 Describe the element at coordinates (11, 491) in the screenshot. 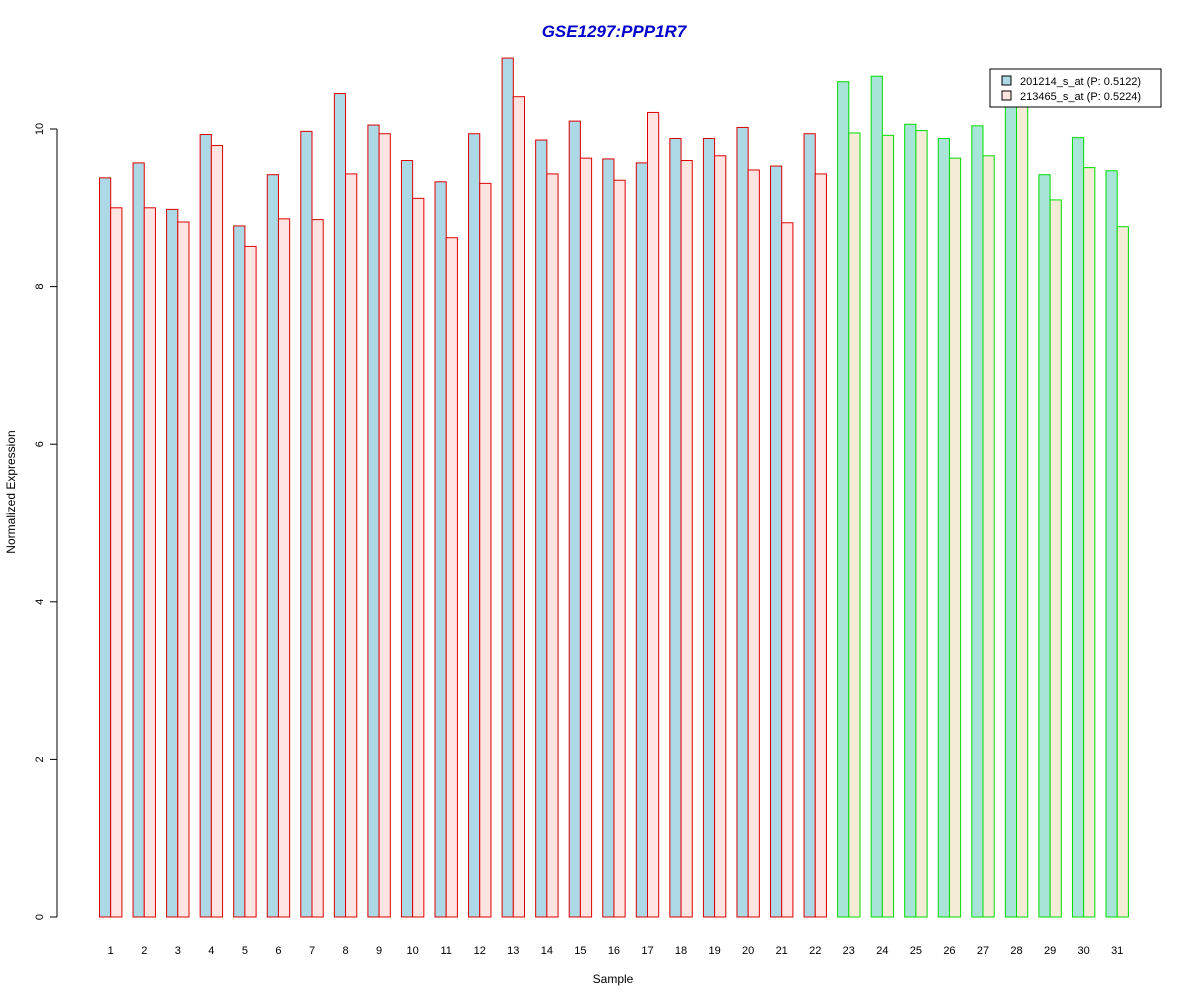

I see `y-axis-title: Normalized Expression` at that location.